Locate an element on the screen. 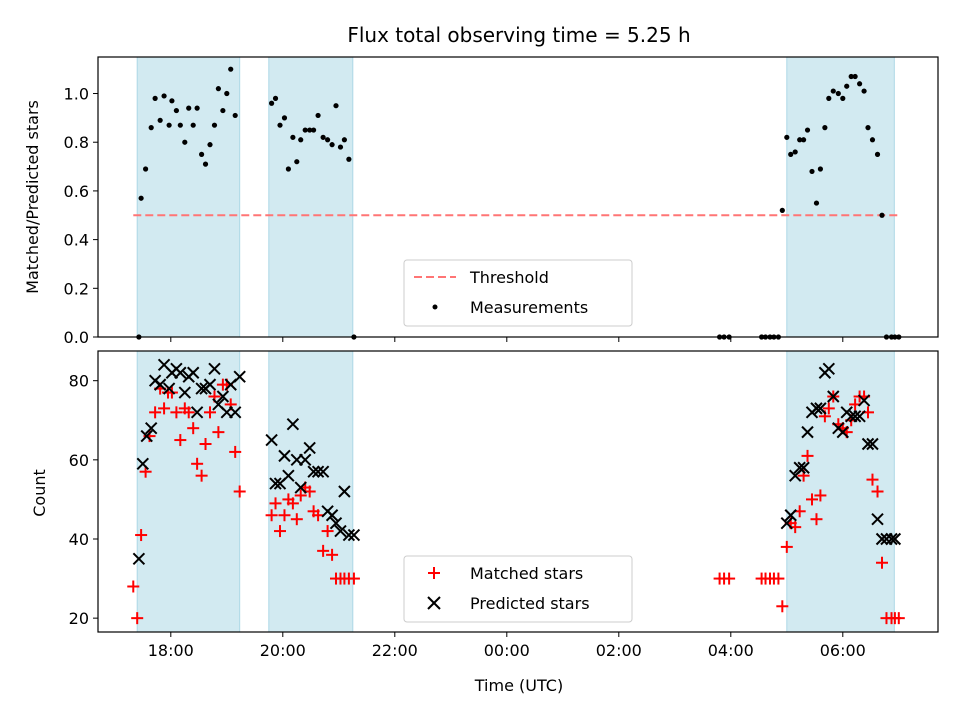 The image size is (960, 720). bottom-xlabel: Time (UTC) is located at coordinates (518, 685).